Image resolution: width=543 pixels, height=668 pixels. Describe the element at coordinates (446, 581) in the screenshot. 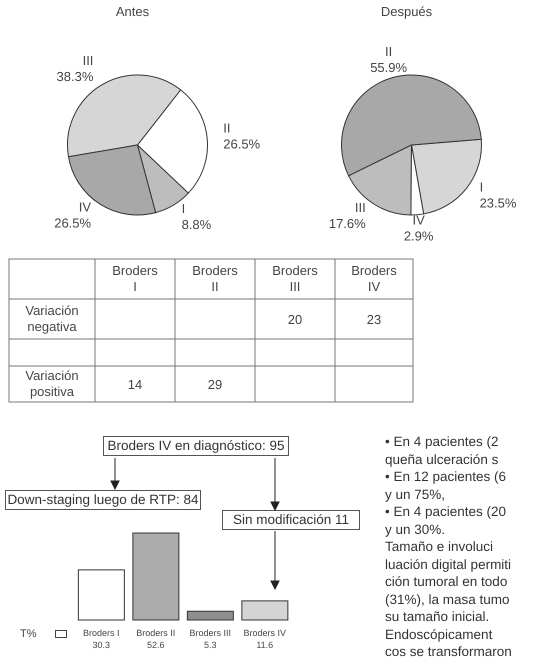

I see `text: ción tumoral en todo` at that location.